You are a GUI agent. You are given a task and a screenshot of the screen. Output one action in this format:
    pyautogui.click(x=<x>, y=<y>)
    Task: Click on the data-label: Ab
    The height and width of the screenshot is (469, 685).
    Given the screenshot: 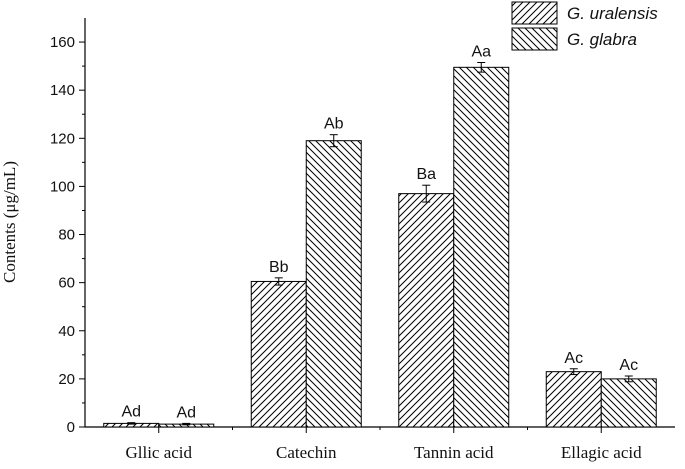 What is the action you would take?
    pyautogui.click(x=334, y=124)
    